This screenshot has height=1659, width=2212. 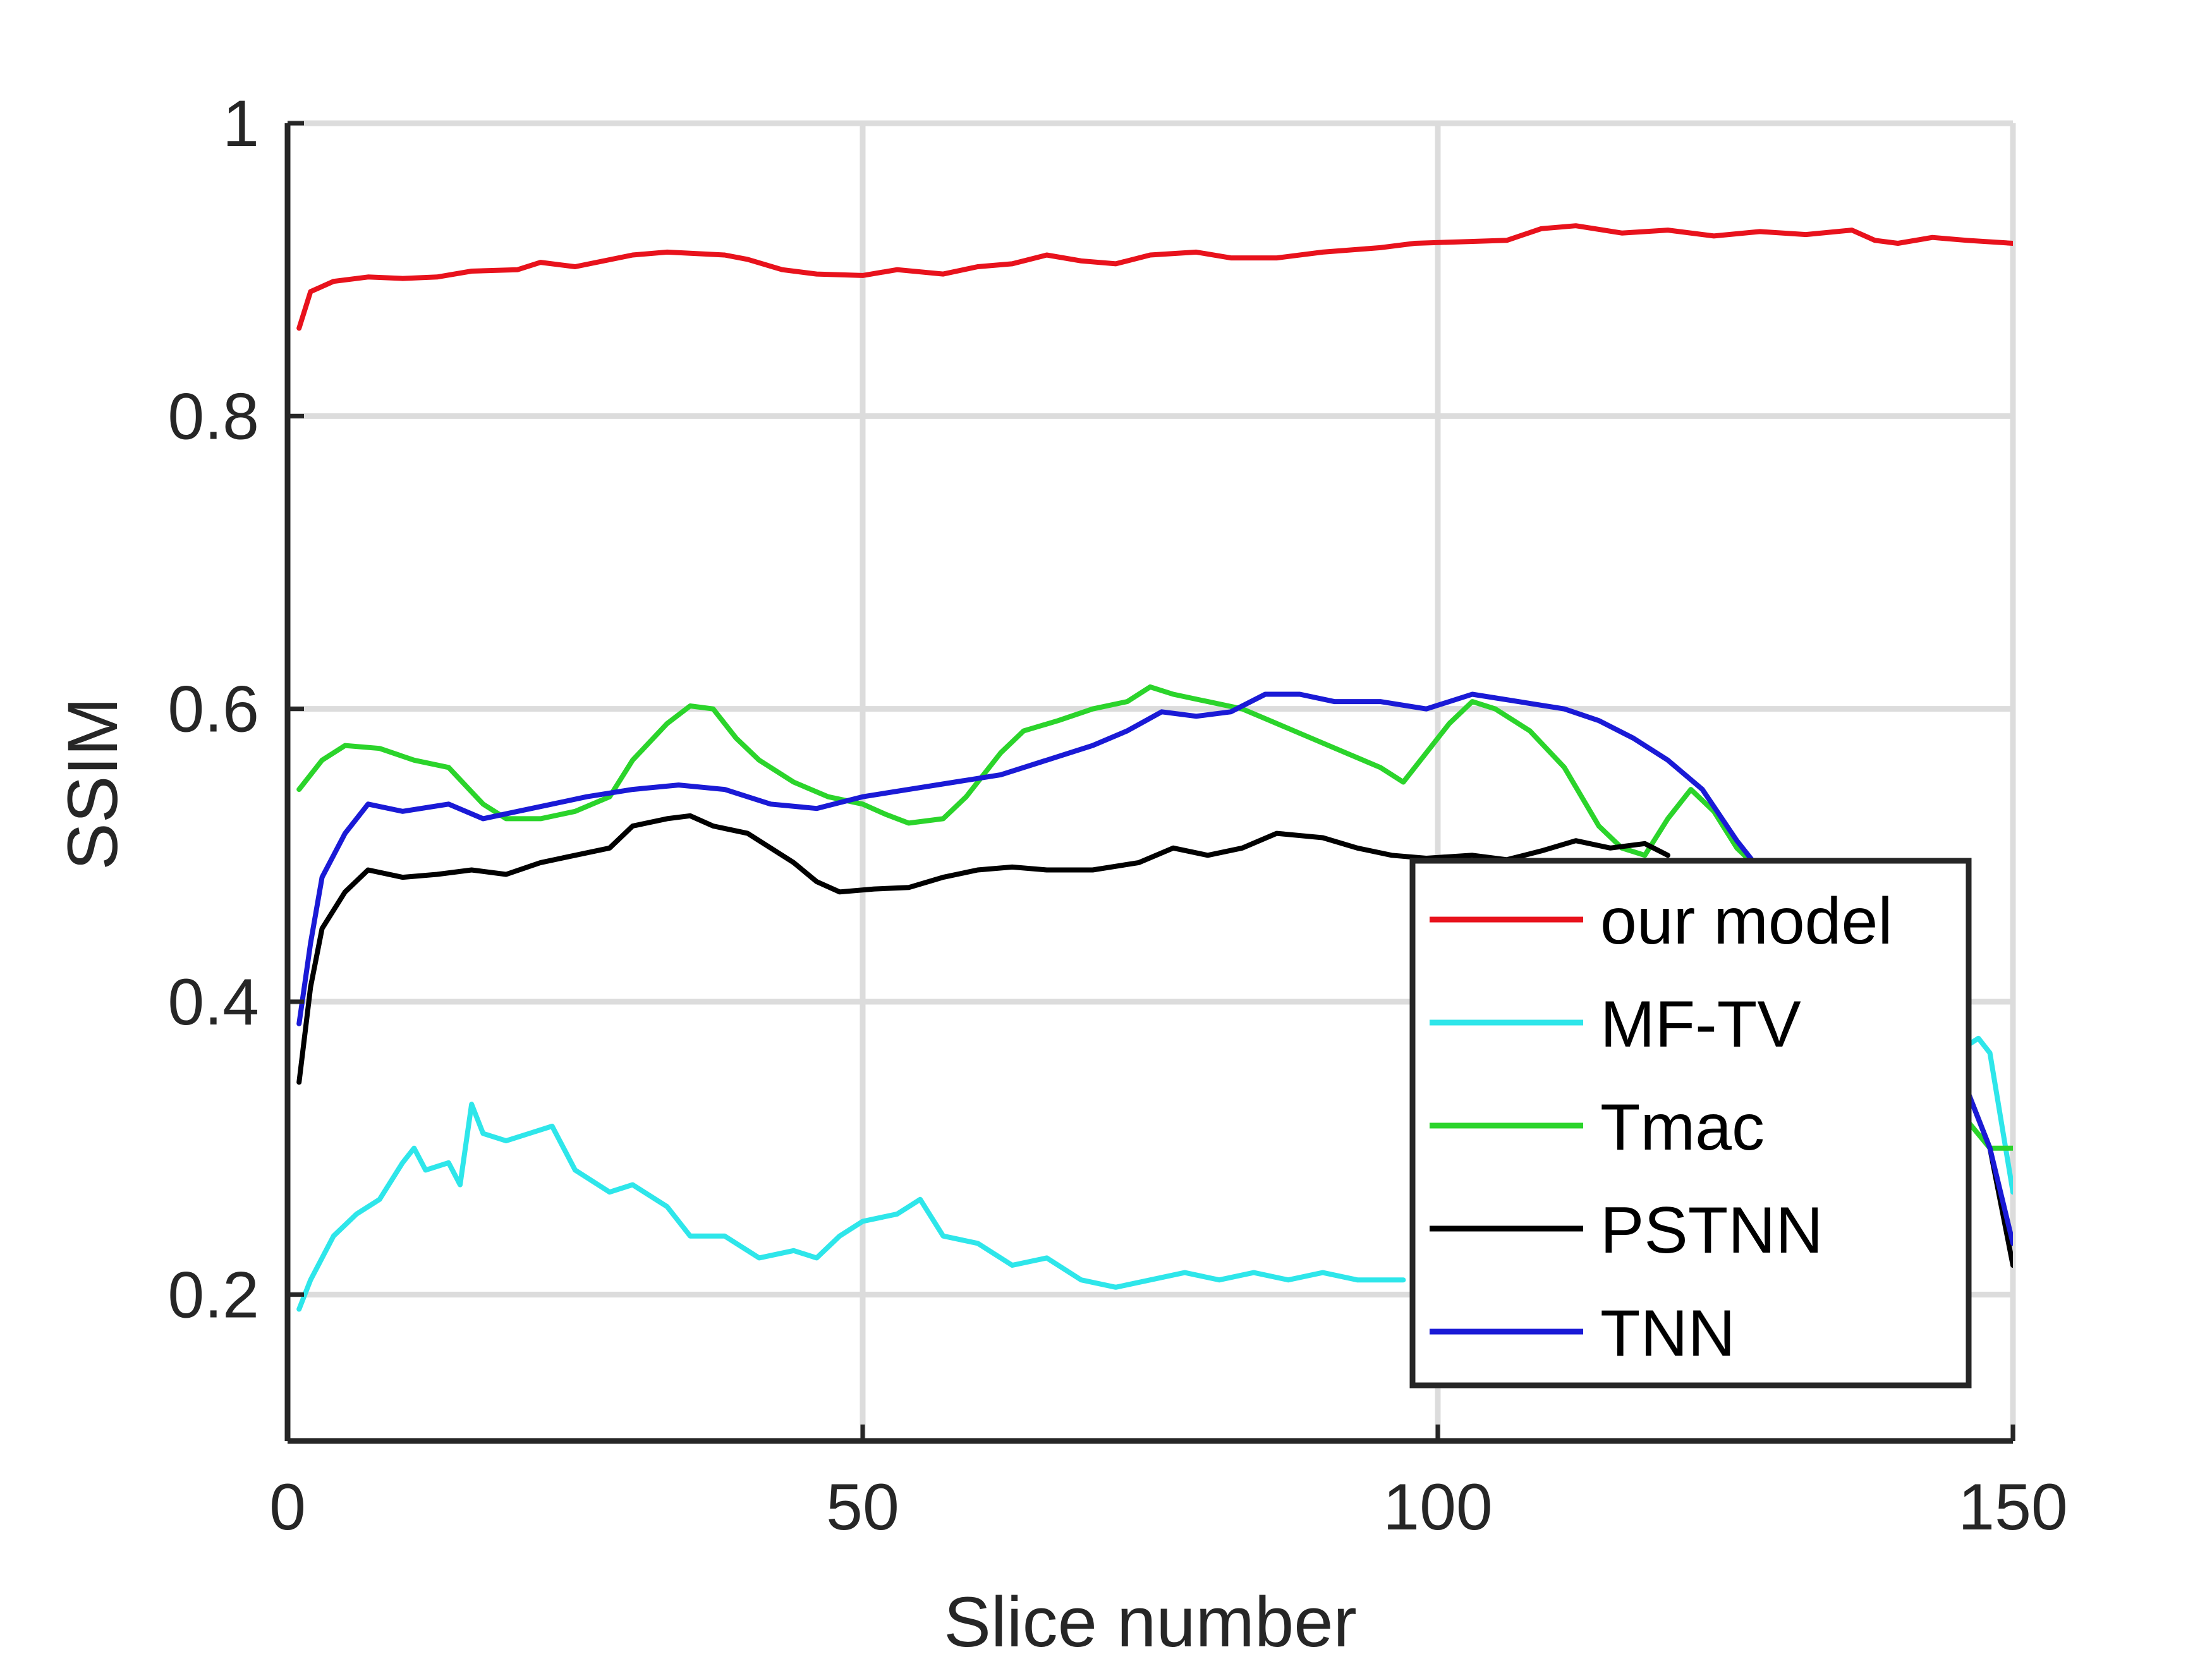 I want to click on legend-label-our-model: our model, so click(x=1746, y=922).